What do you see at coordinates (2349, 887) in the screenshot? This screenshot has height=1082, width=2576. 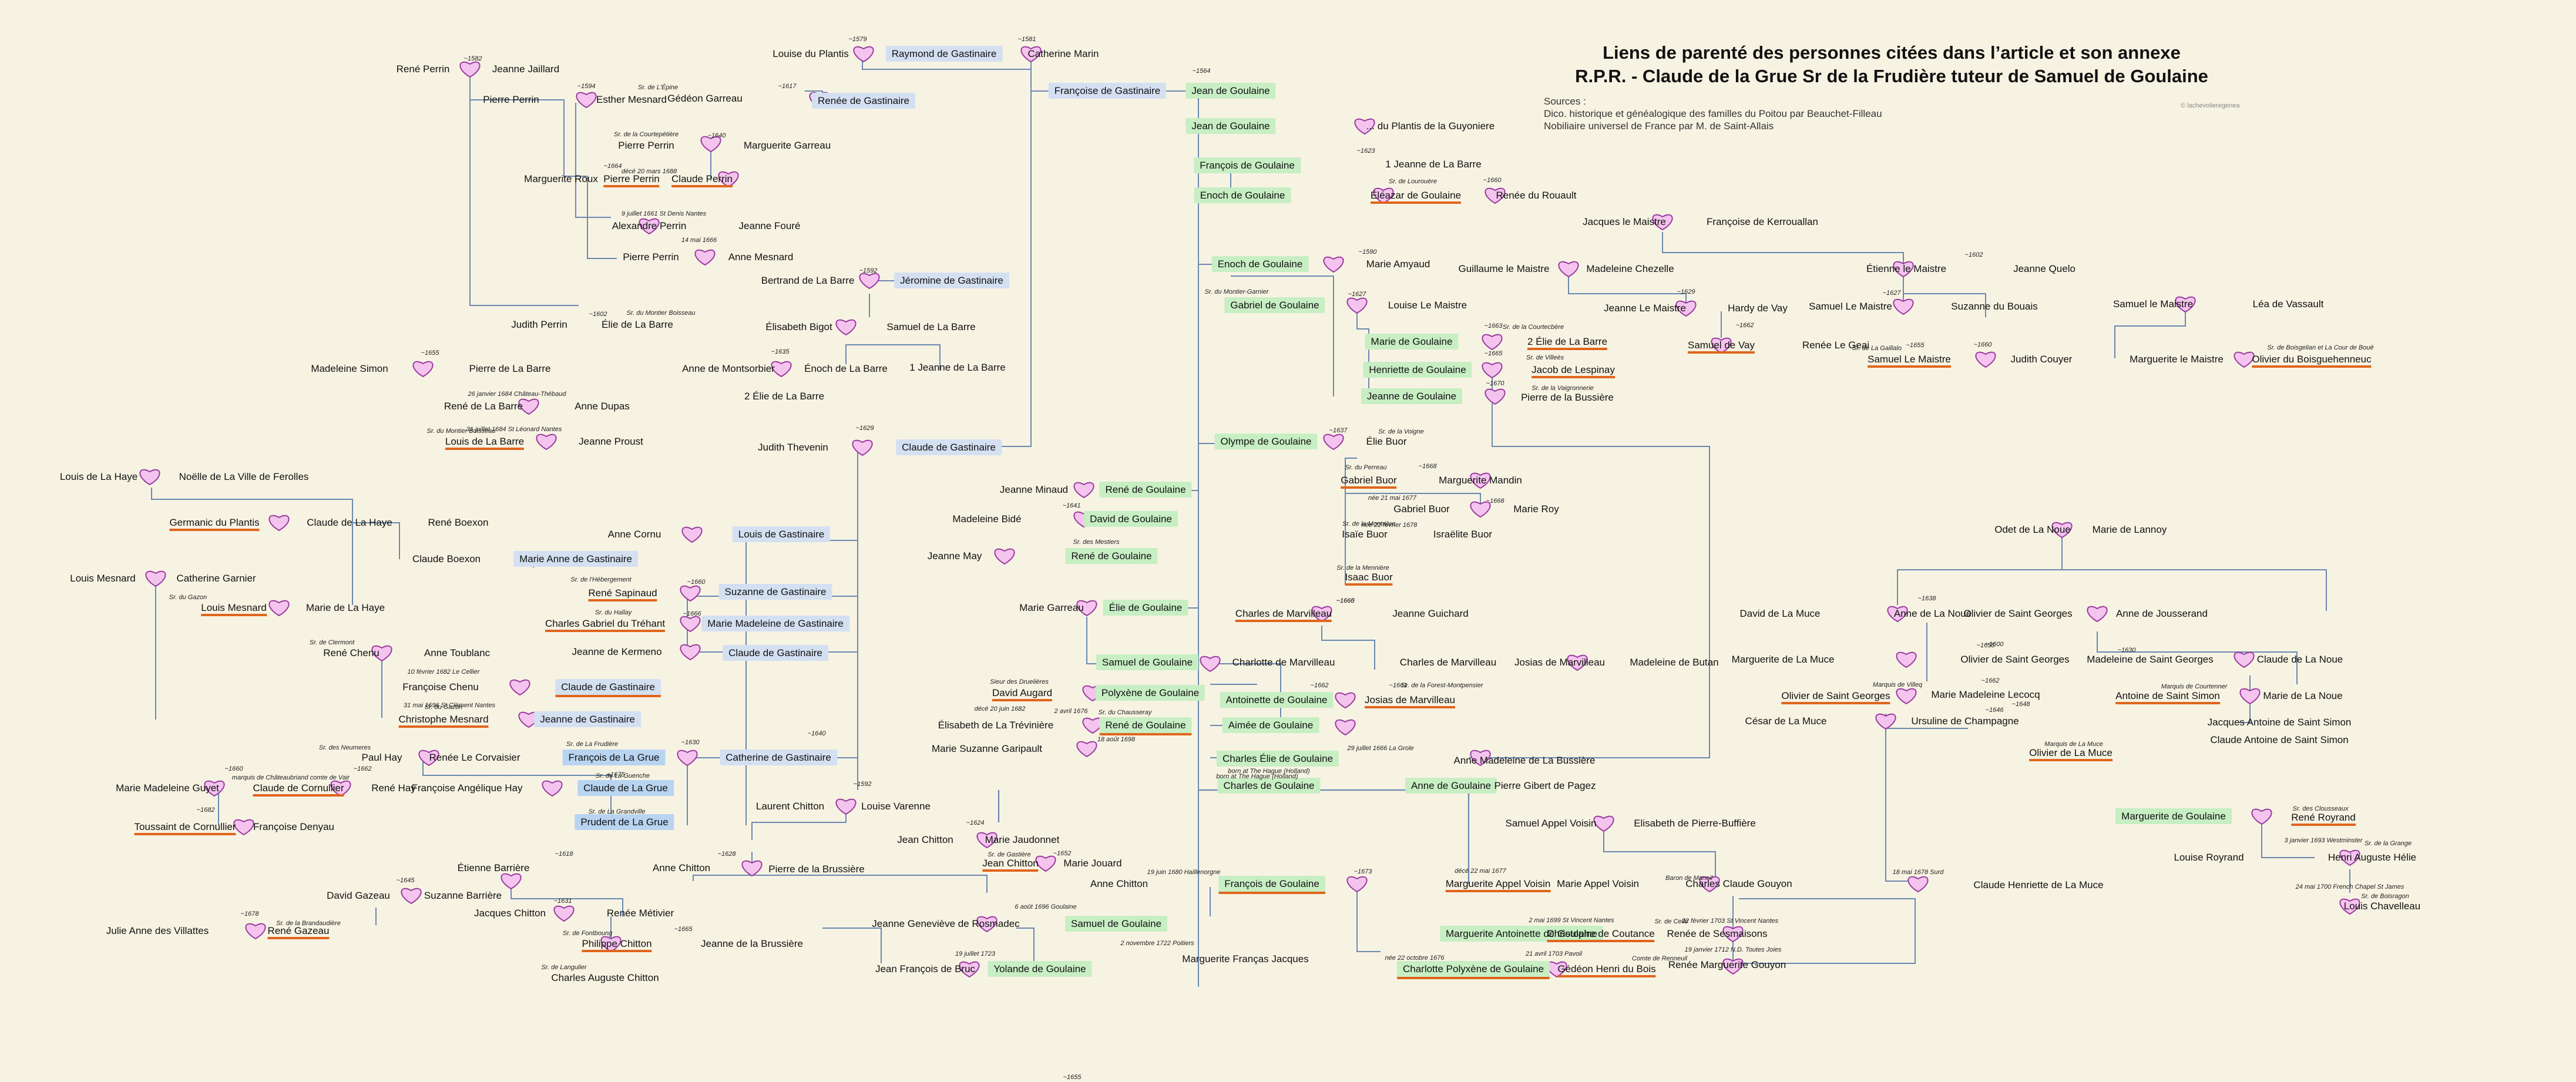 I see `annotation-125: 24 mai 1700 French Chapel St James` at bounding box center [2349, 887].